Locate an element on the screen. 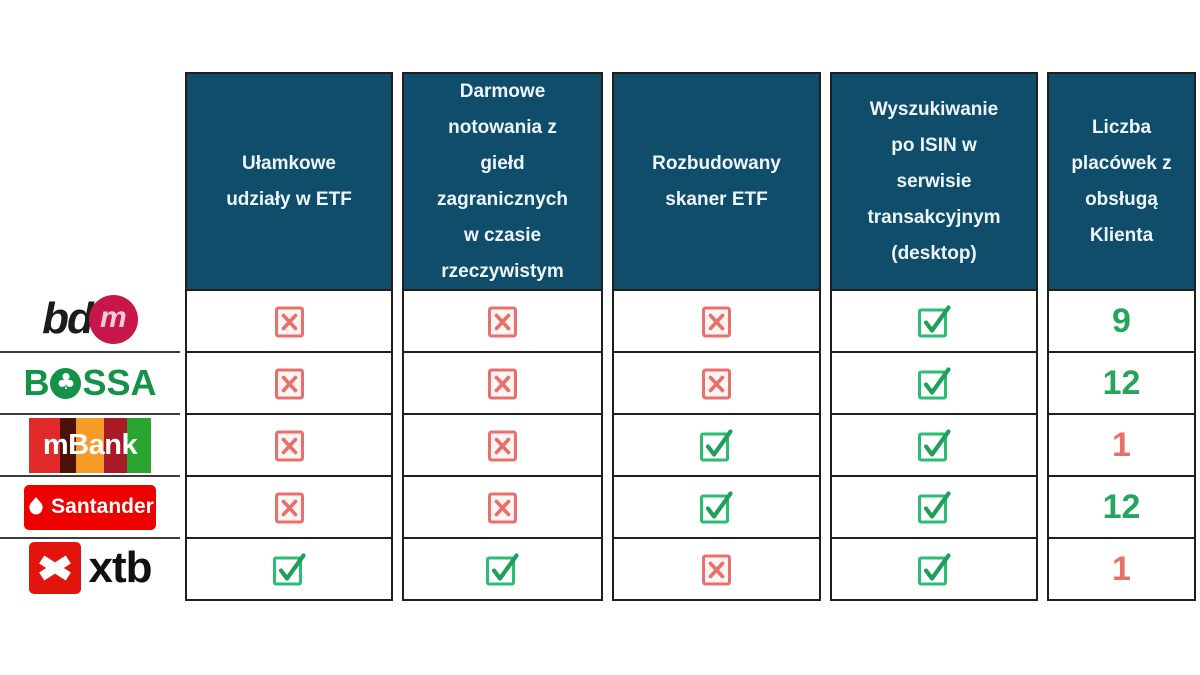  mbank-wordmark: mBank is located at coordinates (90, 444).